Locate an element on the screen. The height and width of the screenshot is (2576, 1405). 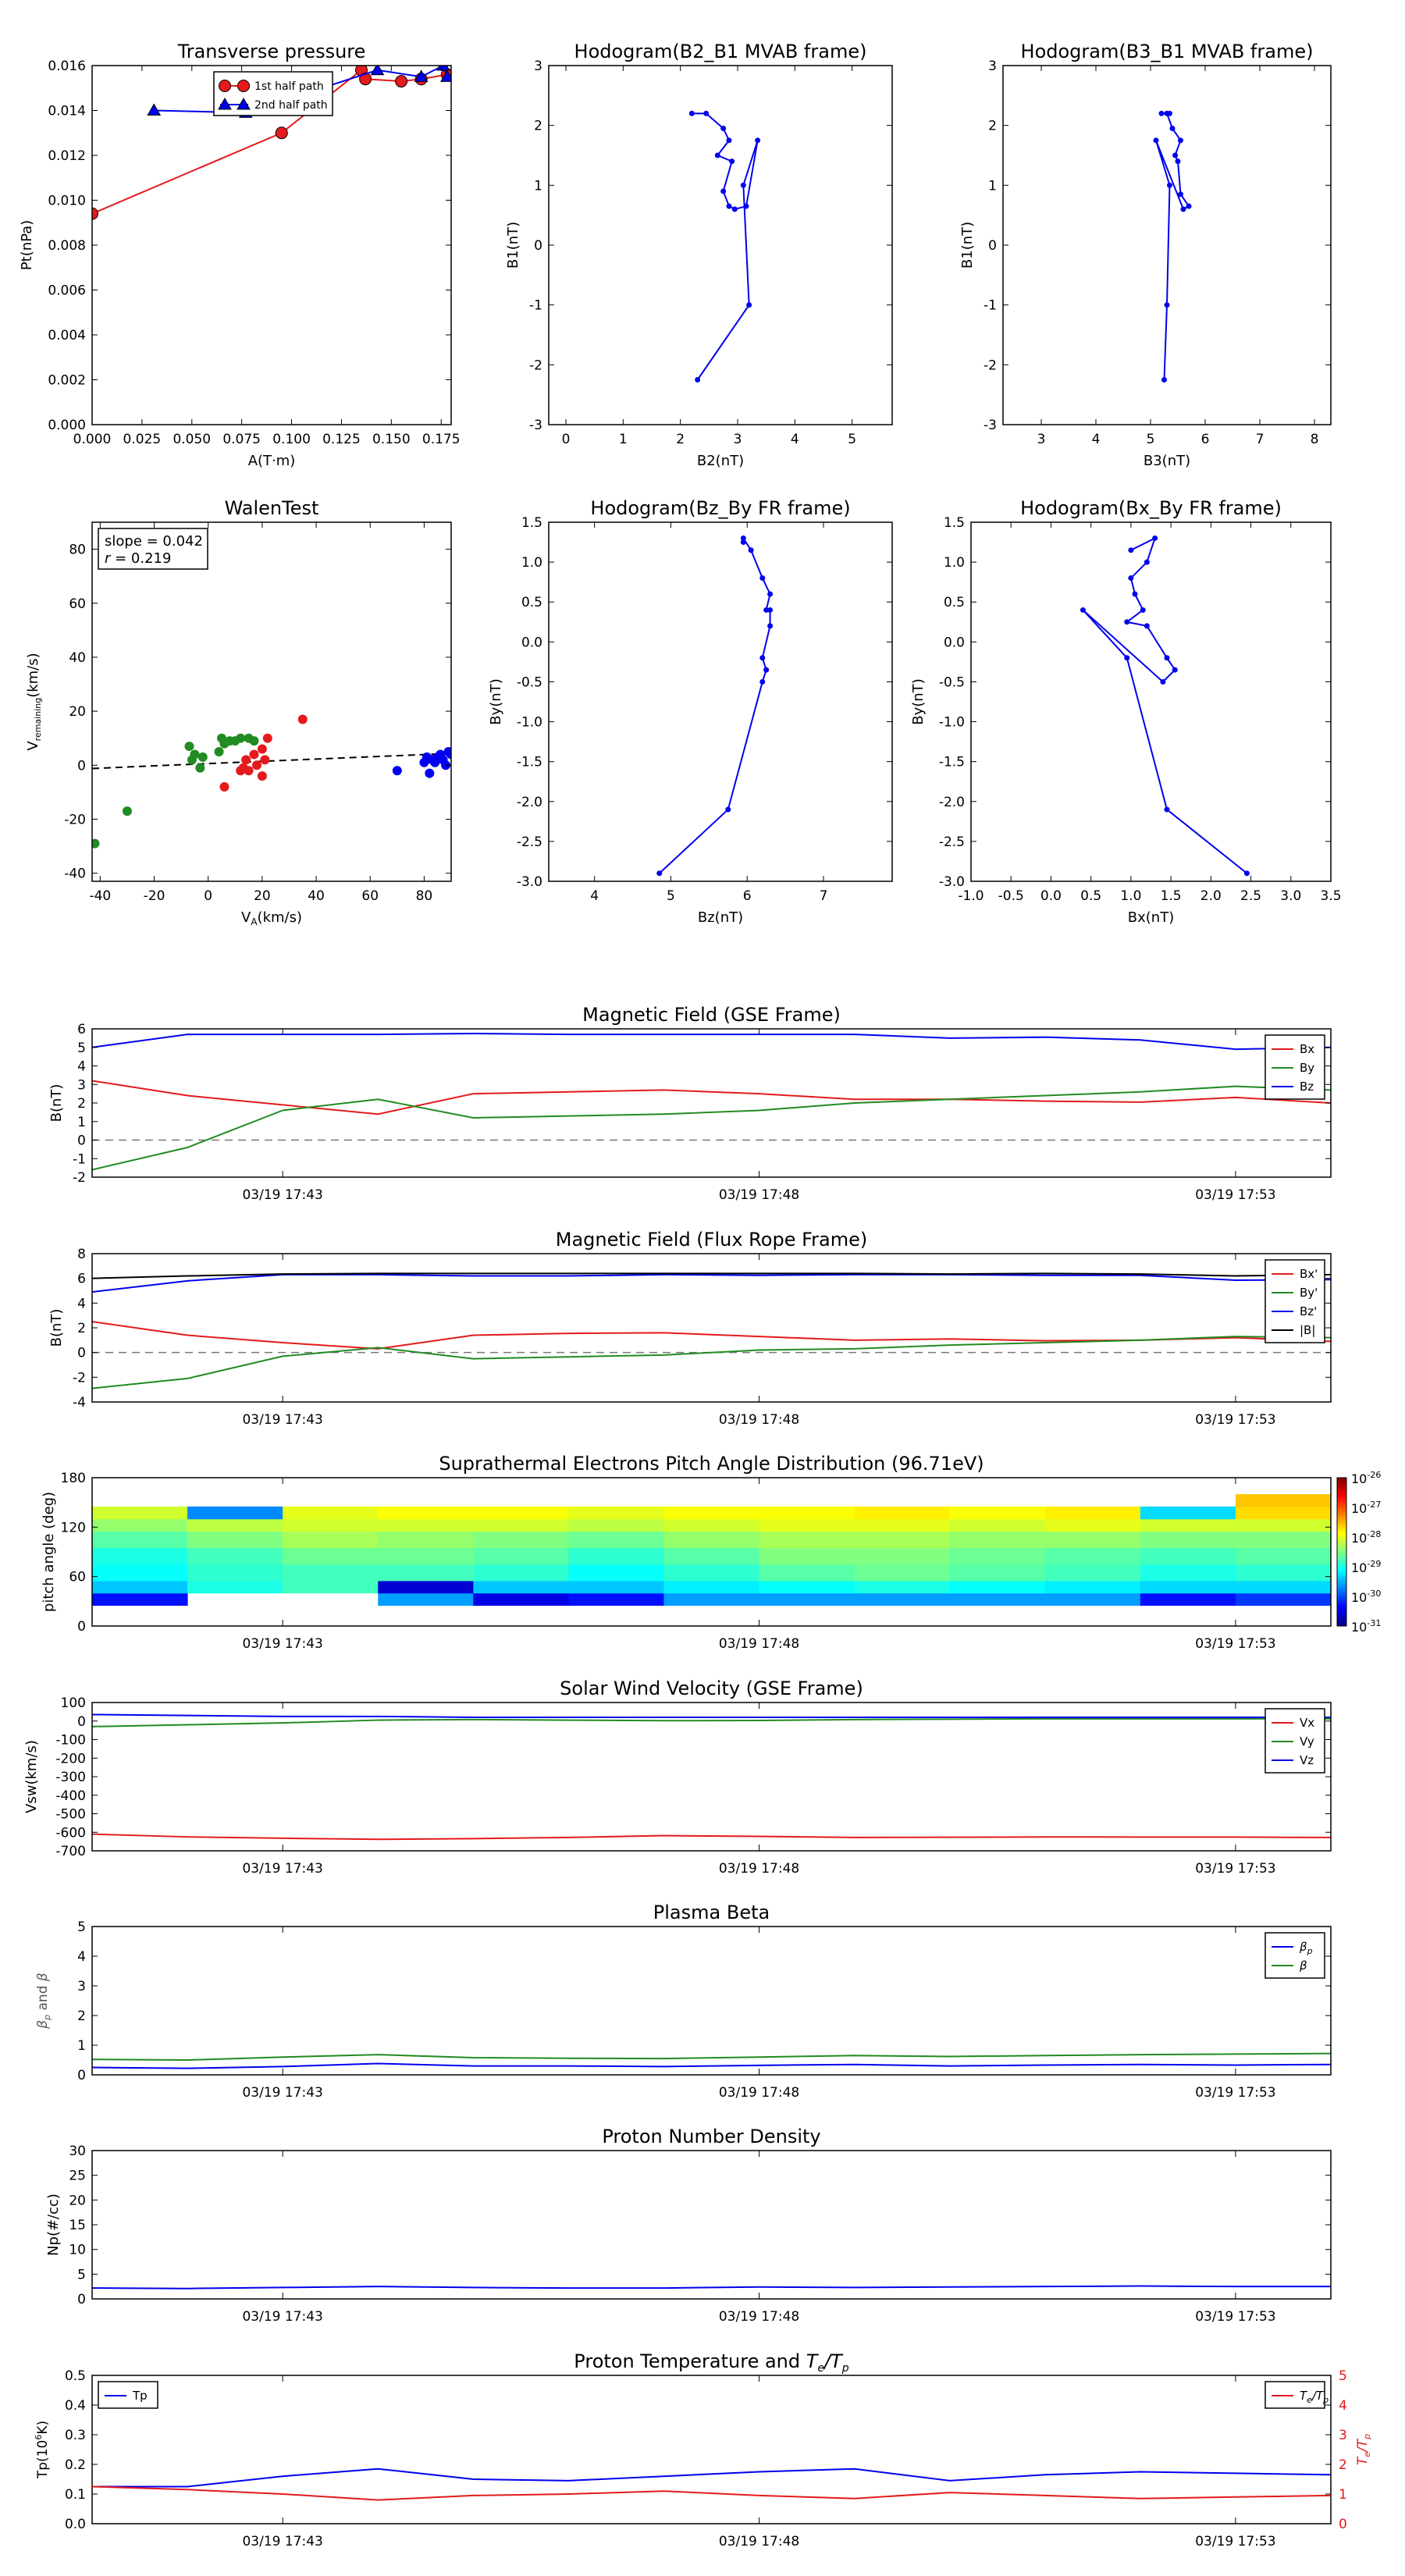
h31-ytick-label: -2 is located at coordinates (991, 365).